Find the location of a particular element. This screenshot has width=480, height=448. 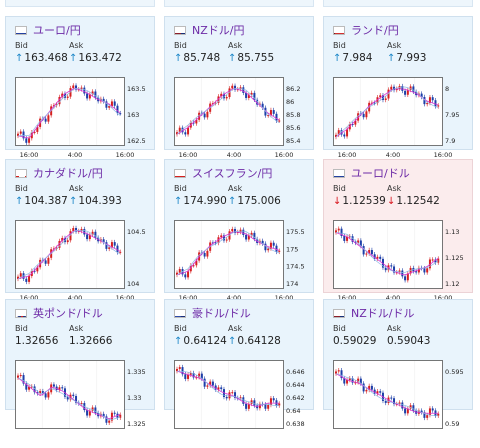

card-title: ユーロ/ドル is located at coordinates (371, 173).